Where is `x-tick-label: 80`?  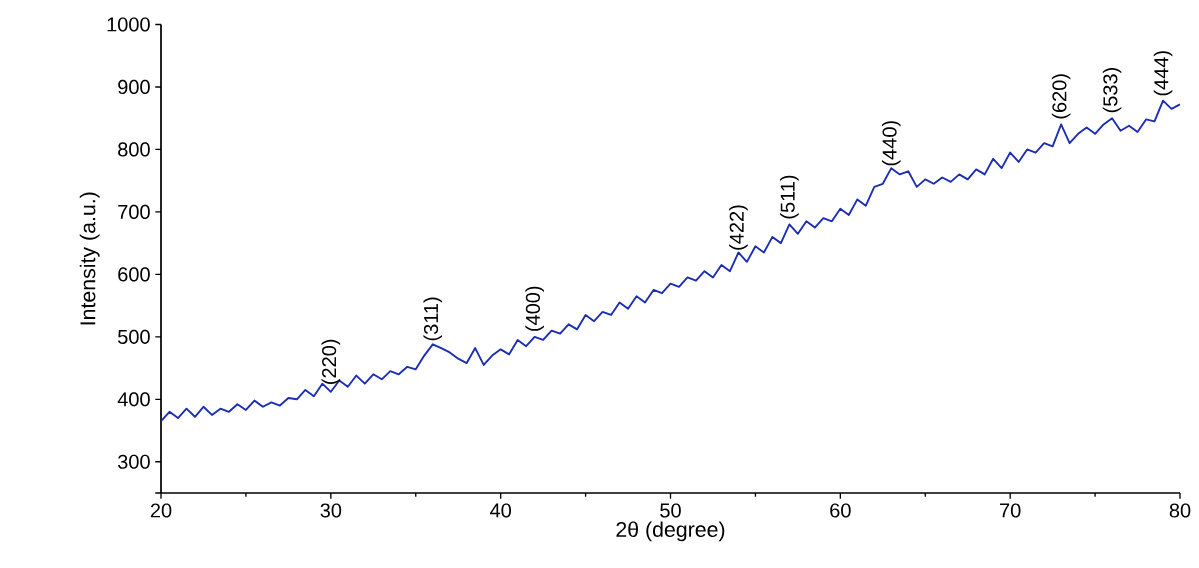
x-tick-label: 80 is located at coordinates (1180, 510).